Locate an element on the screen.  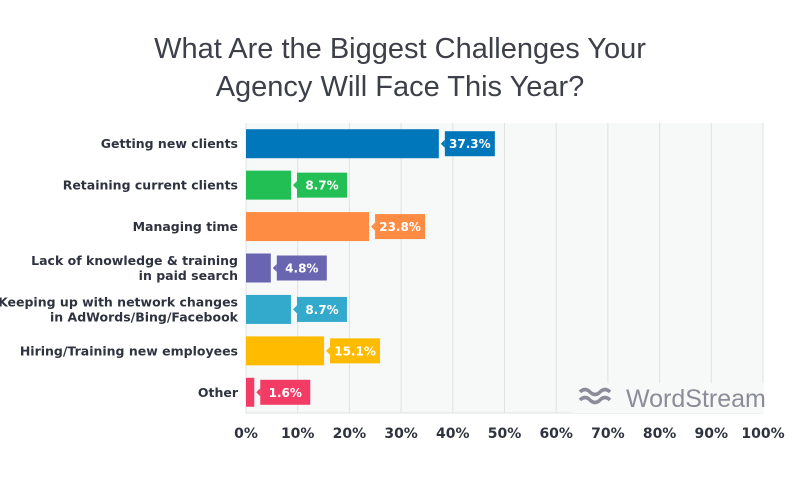
x-tick-label: 0% is located at coordinates (246, 434).